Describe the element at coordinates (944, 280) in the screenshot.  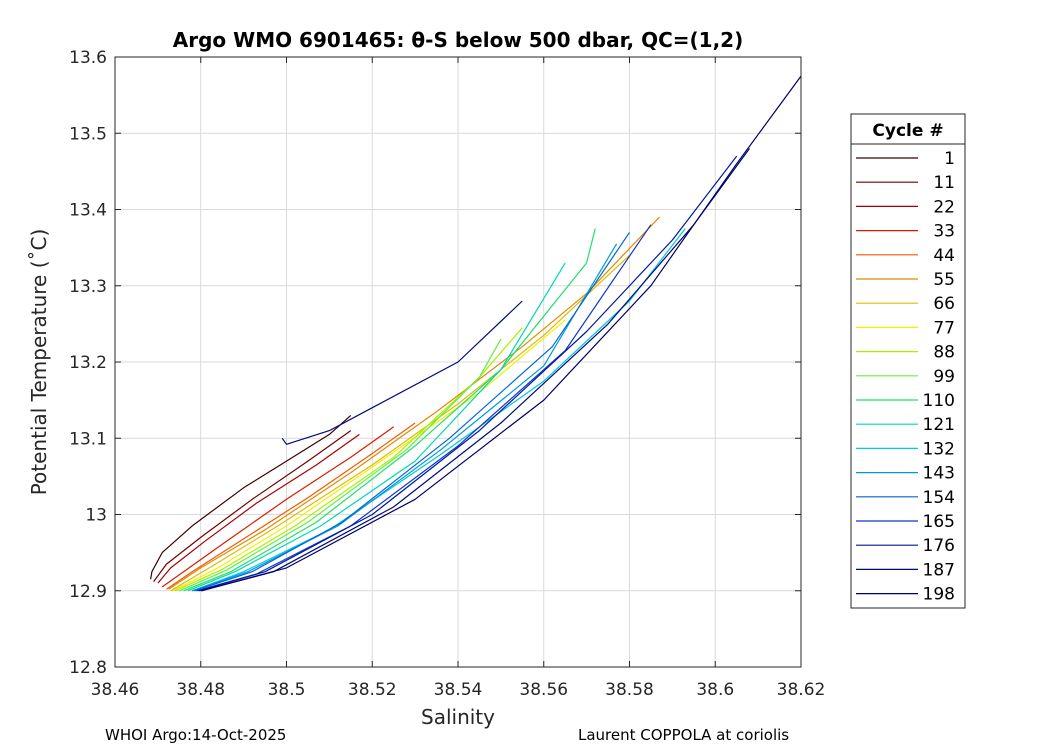
I see `legend-label-55: 55` at that location.